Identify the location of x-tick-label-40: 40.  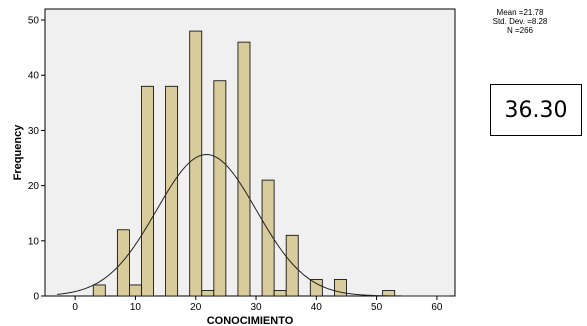
(317, 307).